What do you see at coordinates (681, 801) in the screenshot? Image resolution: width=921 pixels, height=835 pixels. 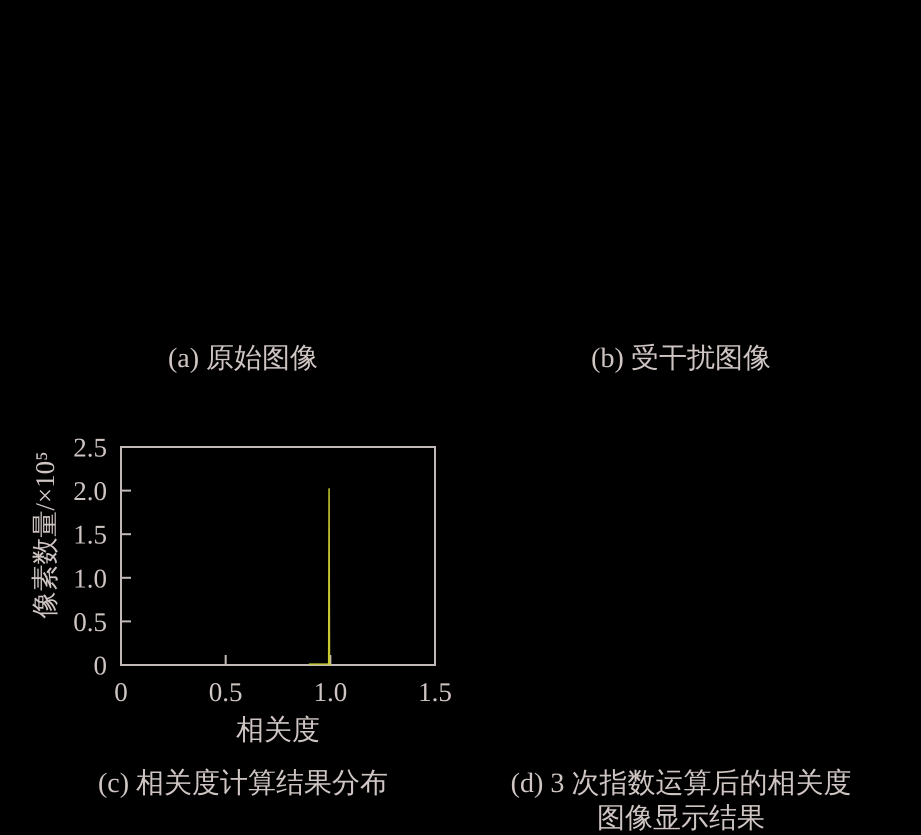 I see `text: (d) 3 次指数运算后的相关度图像显示结果` at bounding box center [681, 801].